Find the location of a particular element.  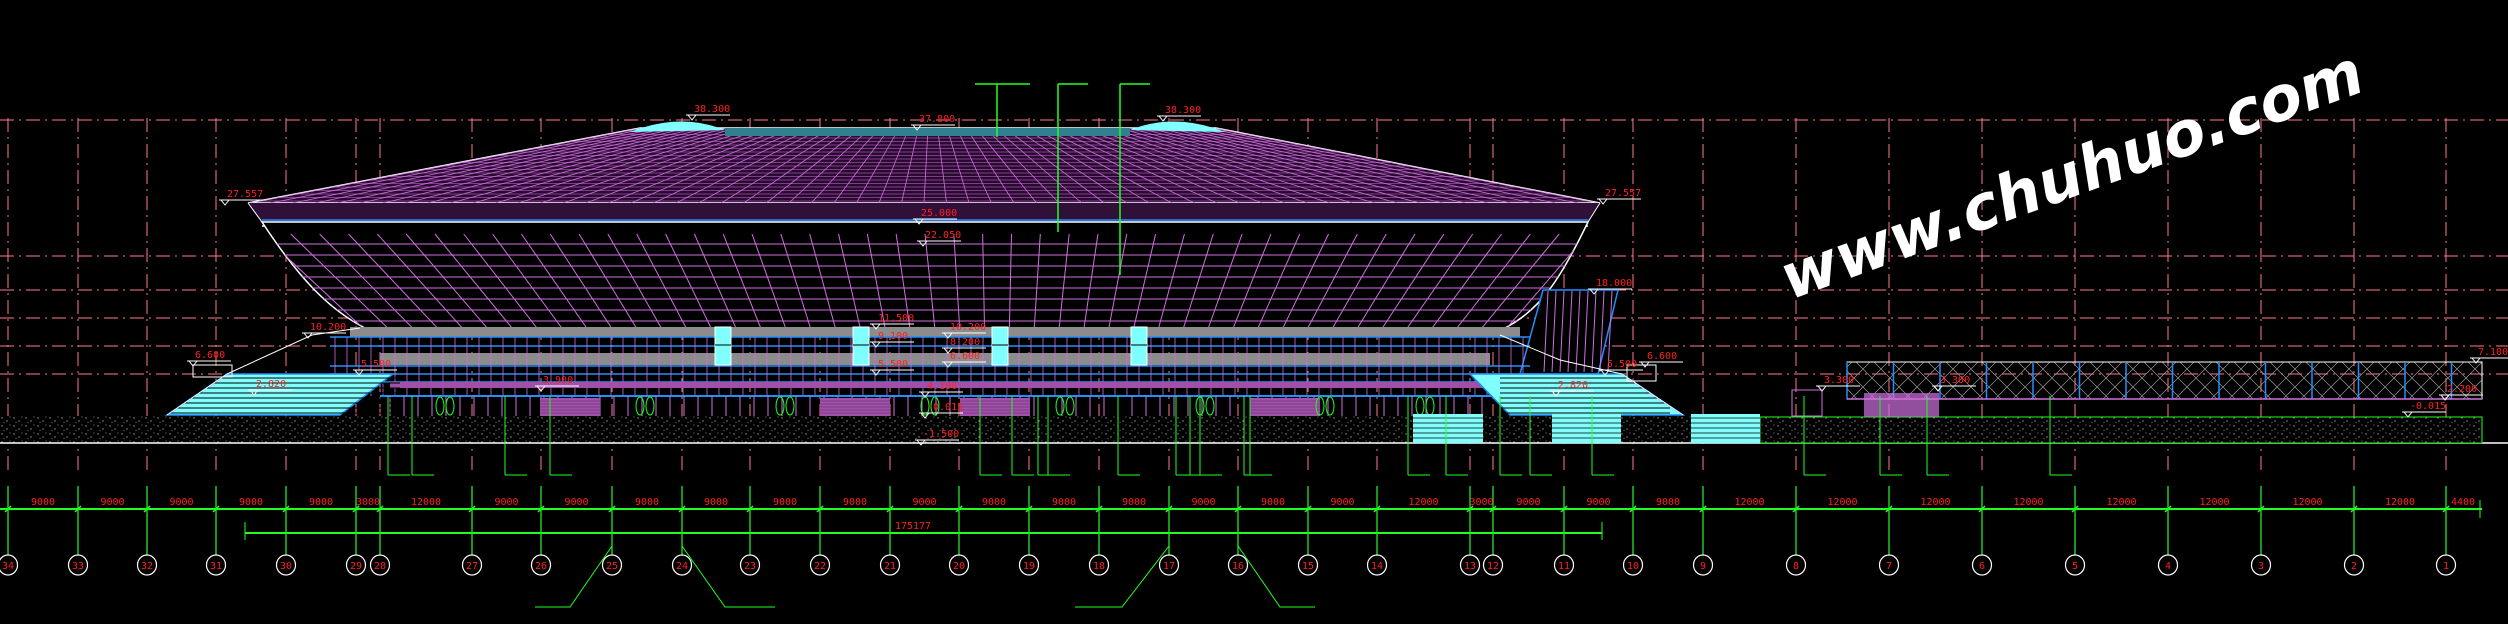

elevation-label: 9.100 is located at coordinates (893, 336).